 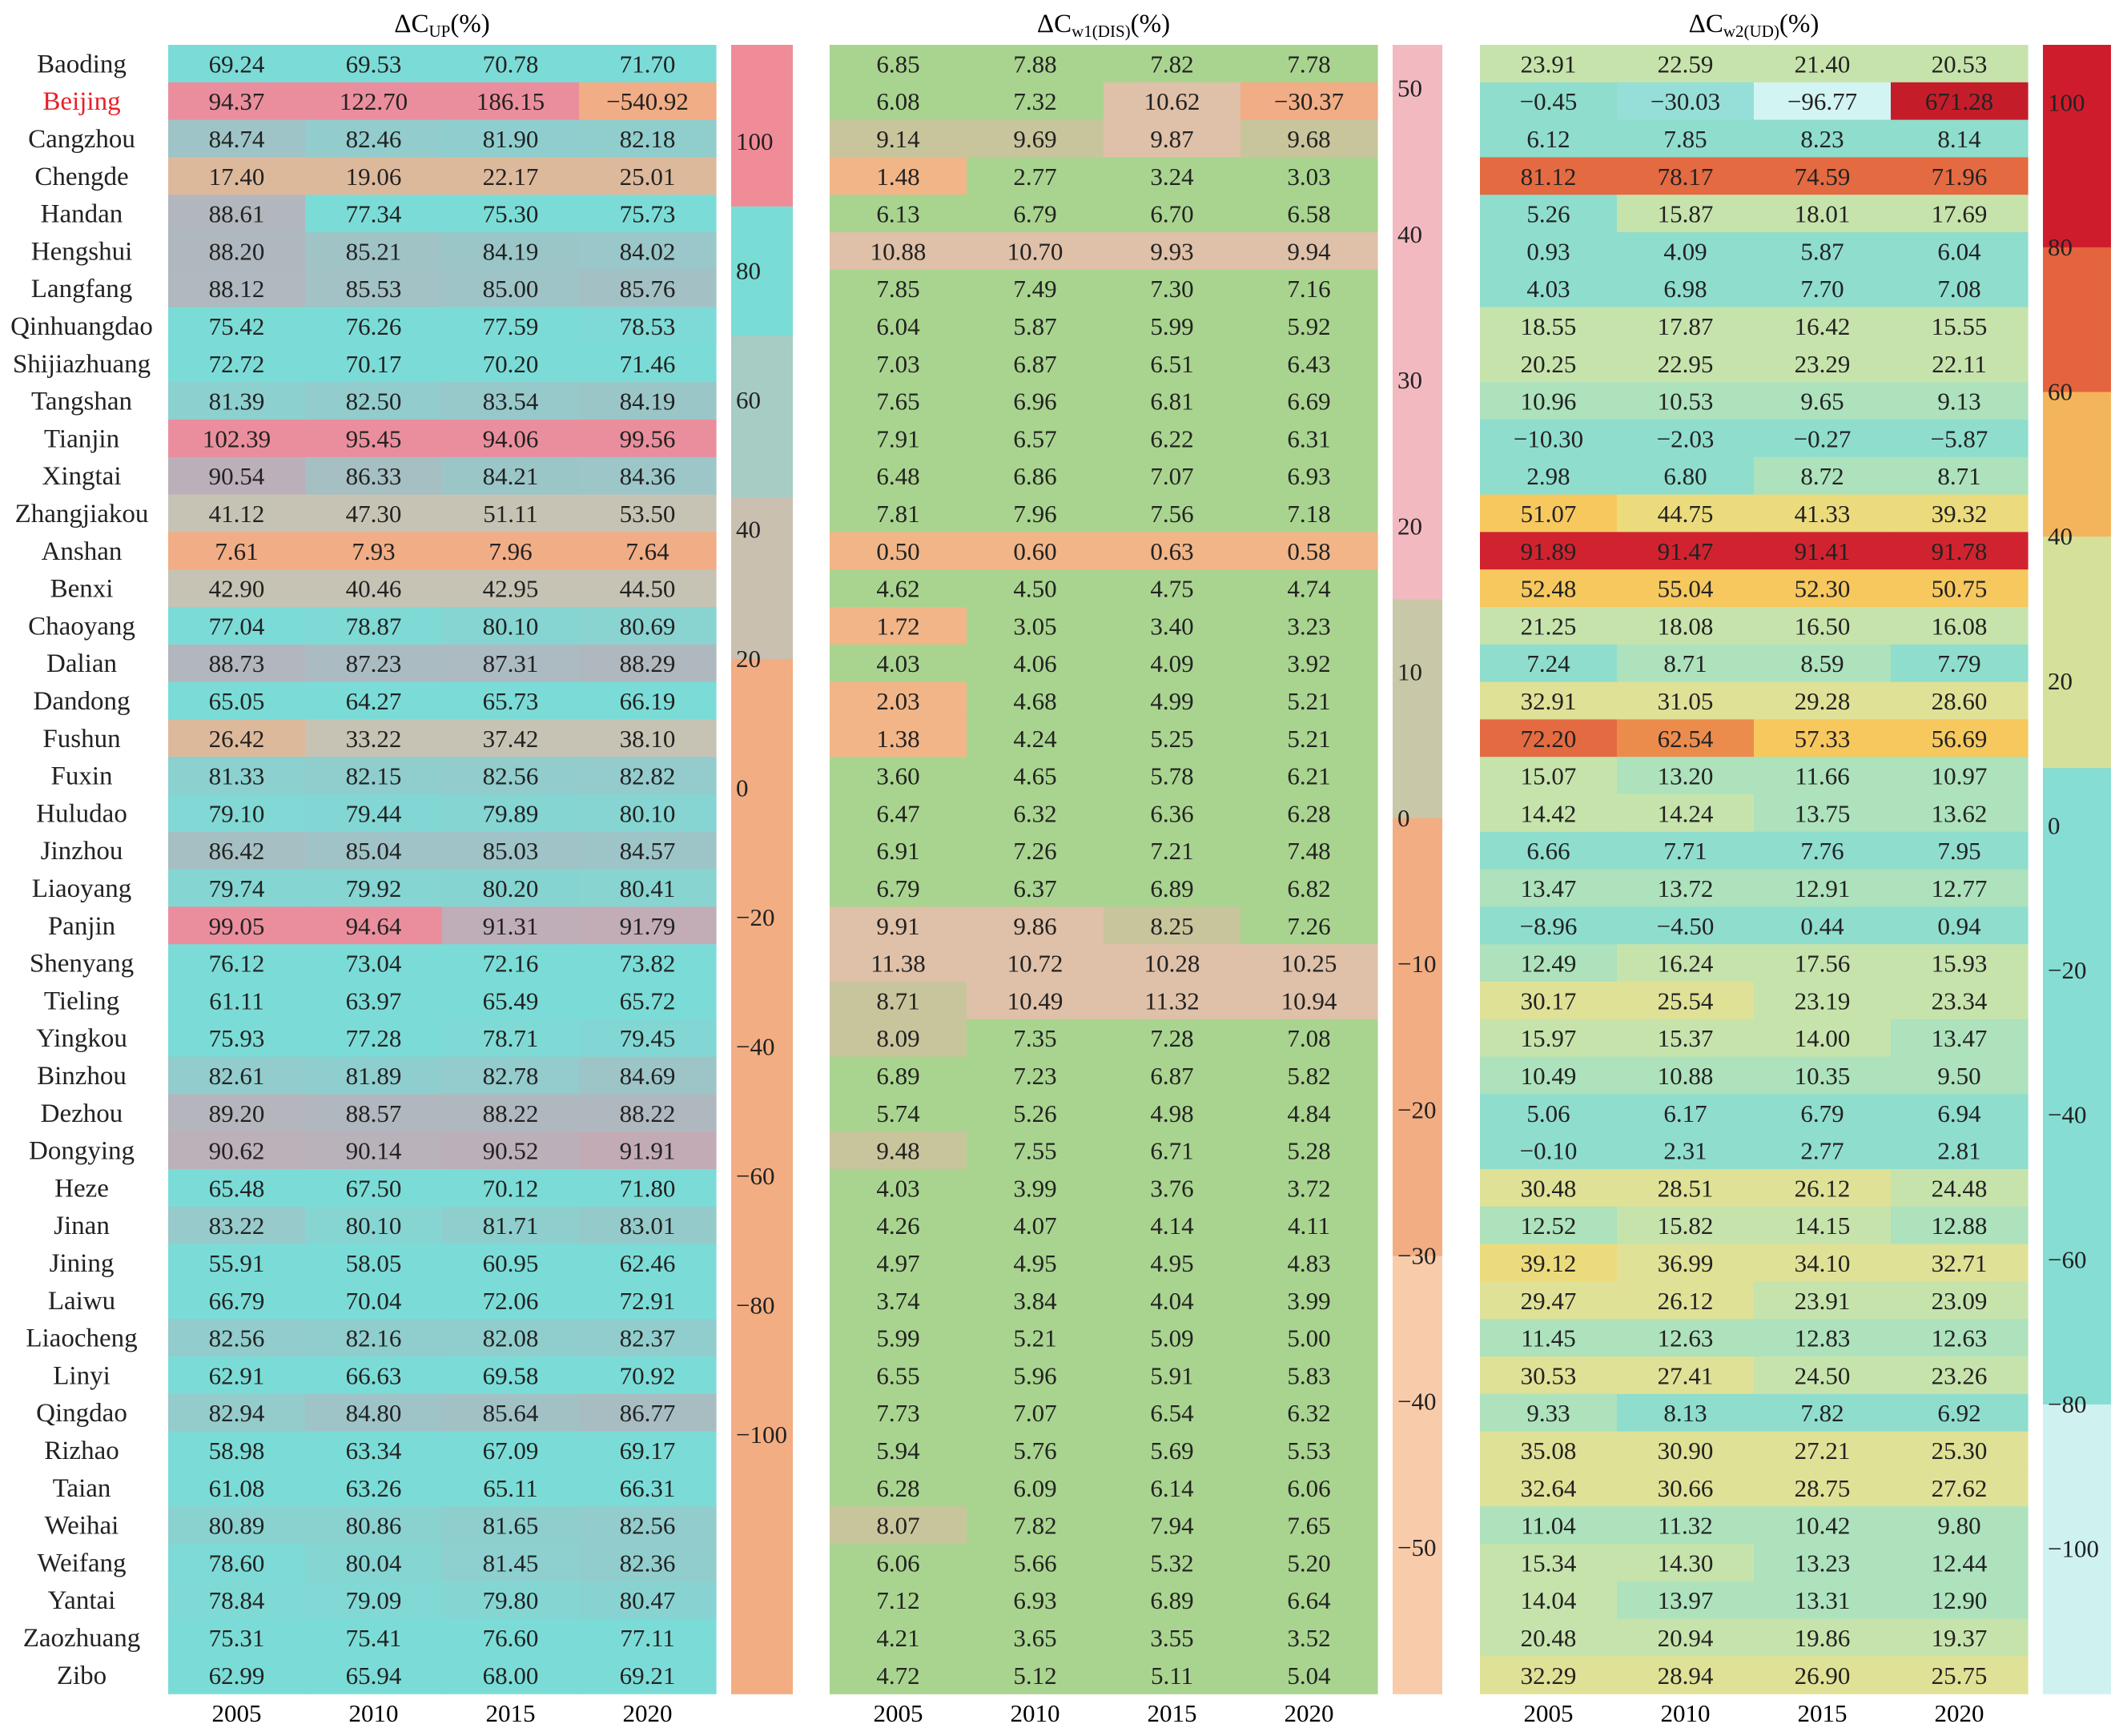 I want to click on cell-value-label: 3.72, so click(x=1308, y=1188).